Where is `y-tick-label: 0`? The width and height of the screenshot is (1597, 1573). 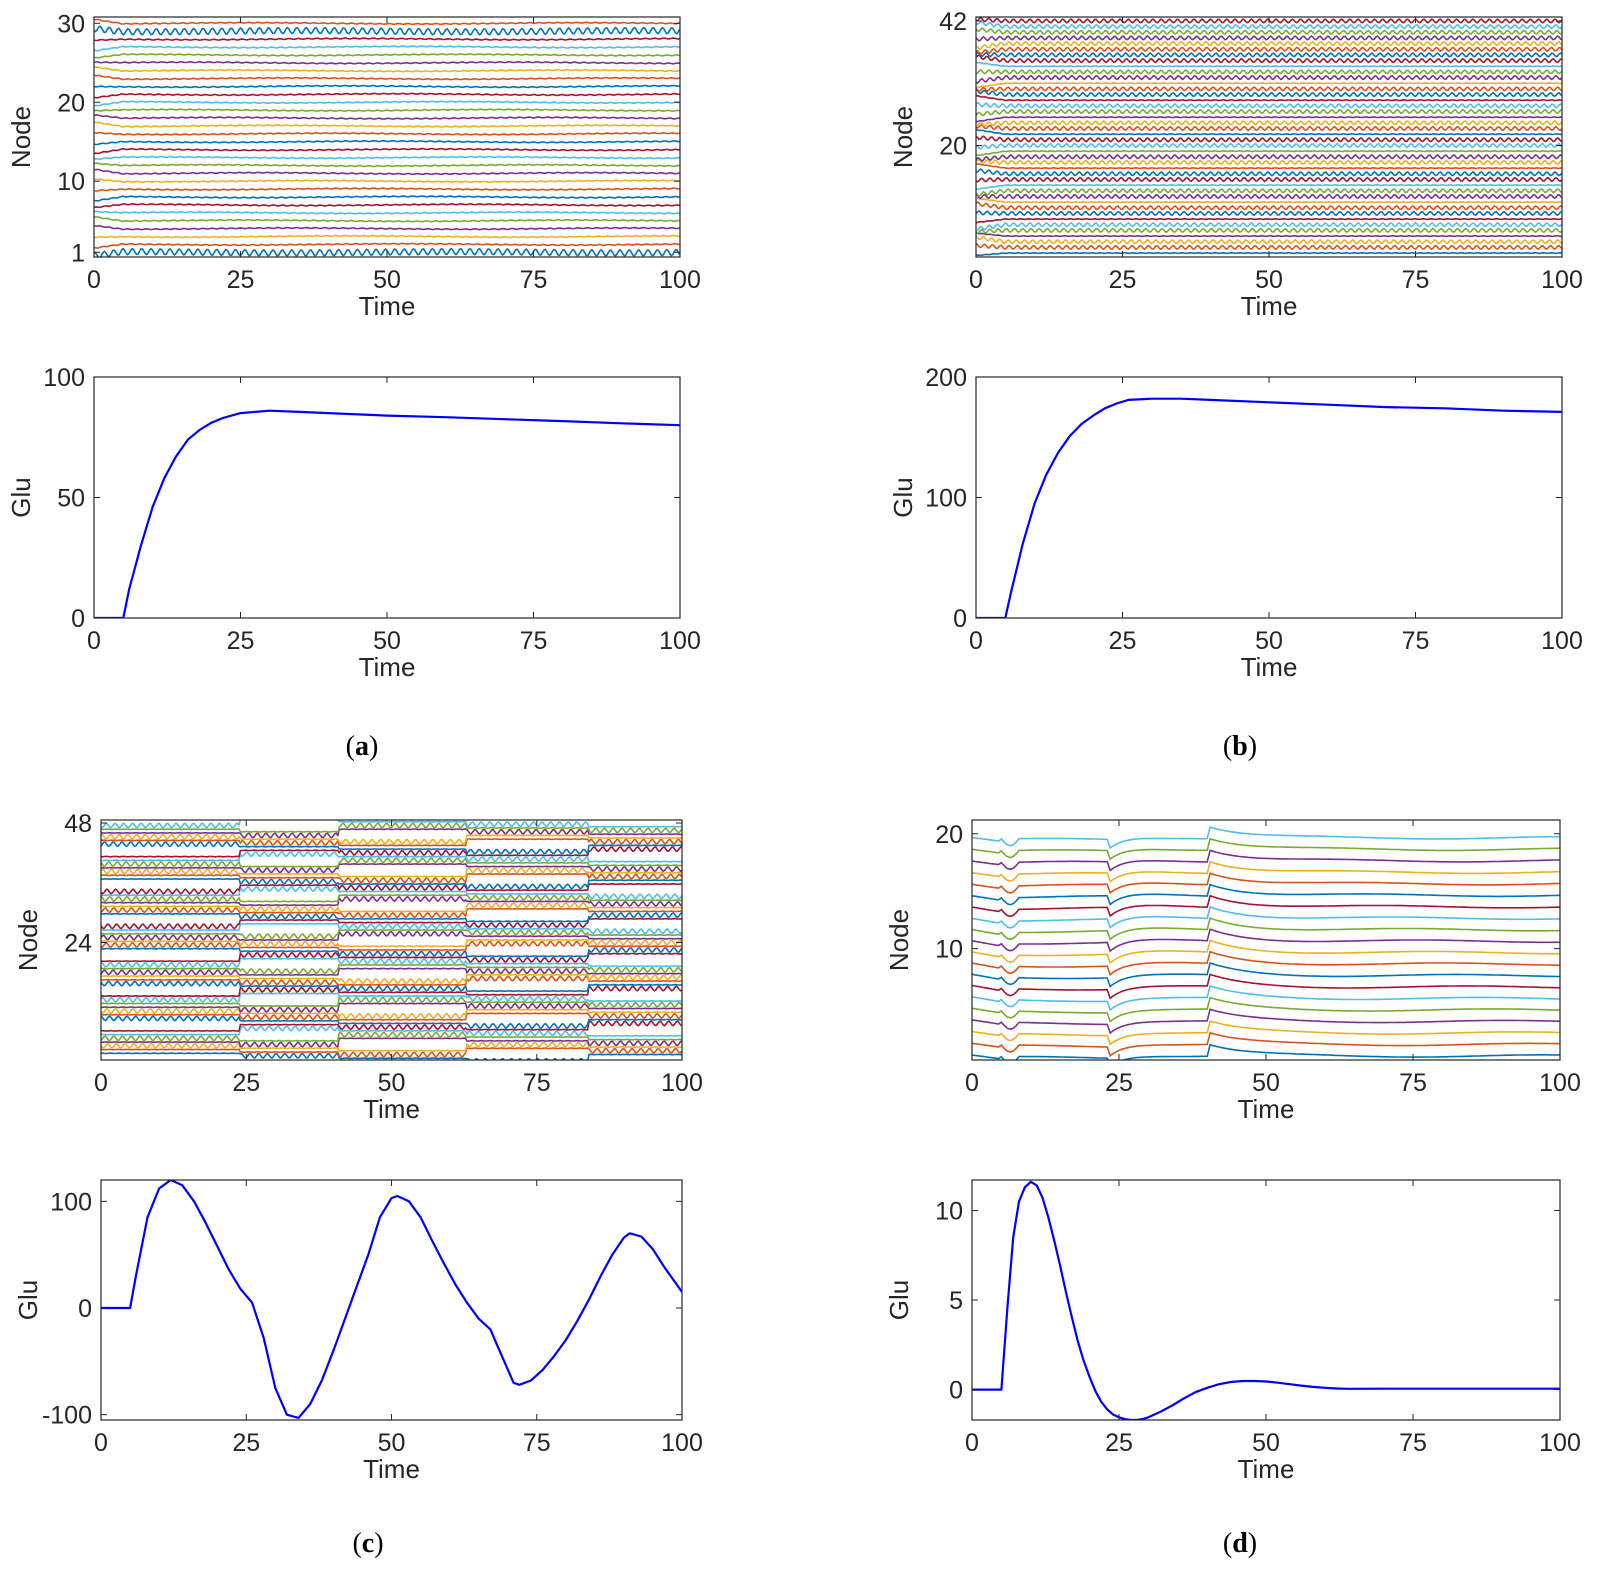
y-tick-label: 0 is located at coordinates (78, 619).